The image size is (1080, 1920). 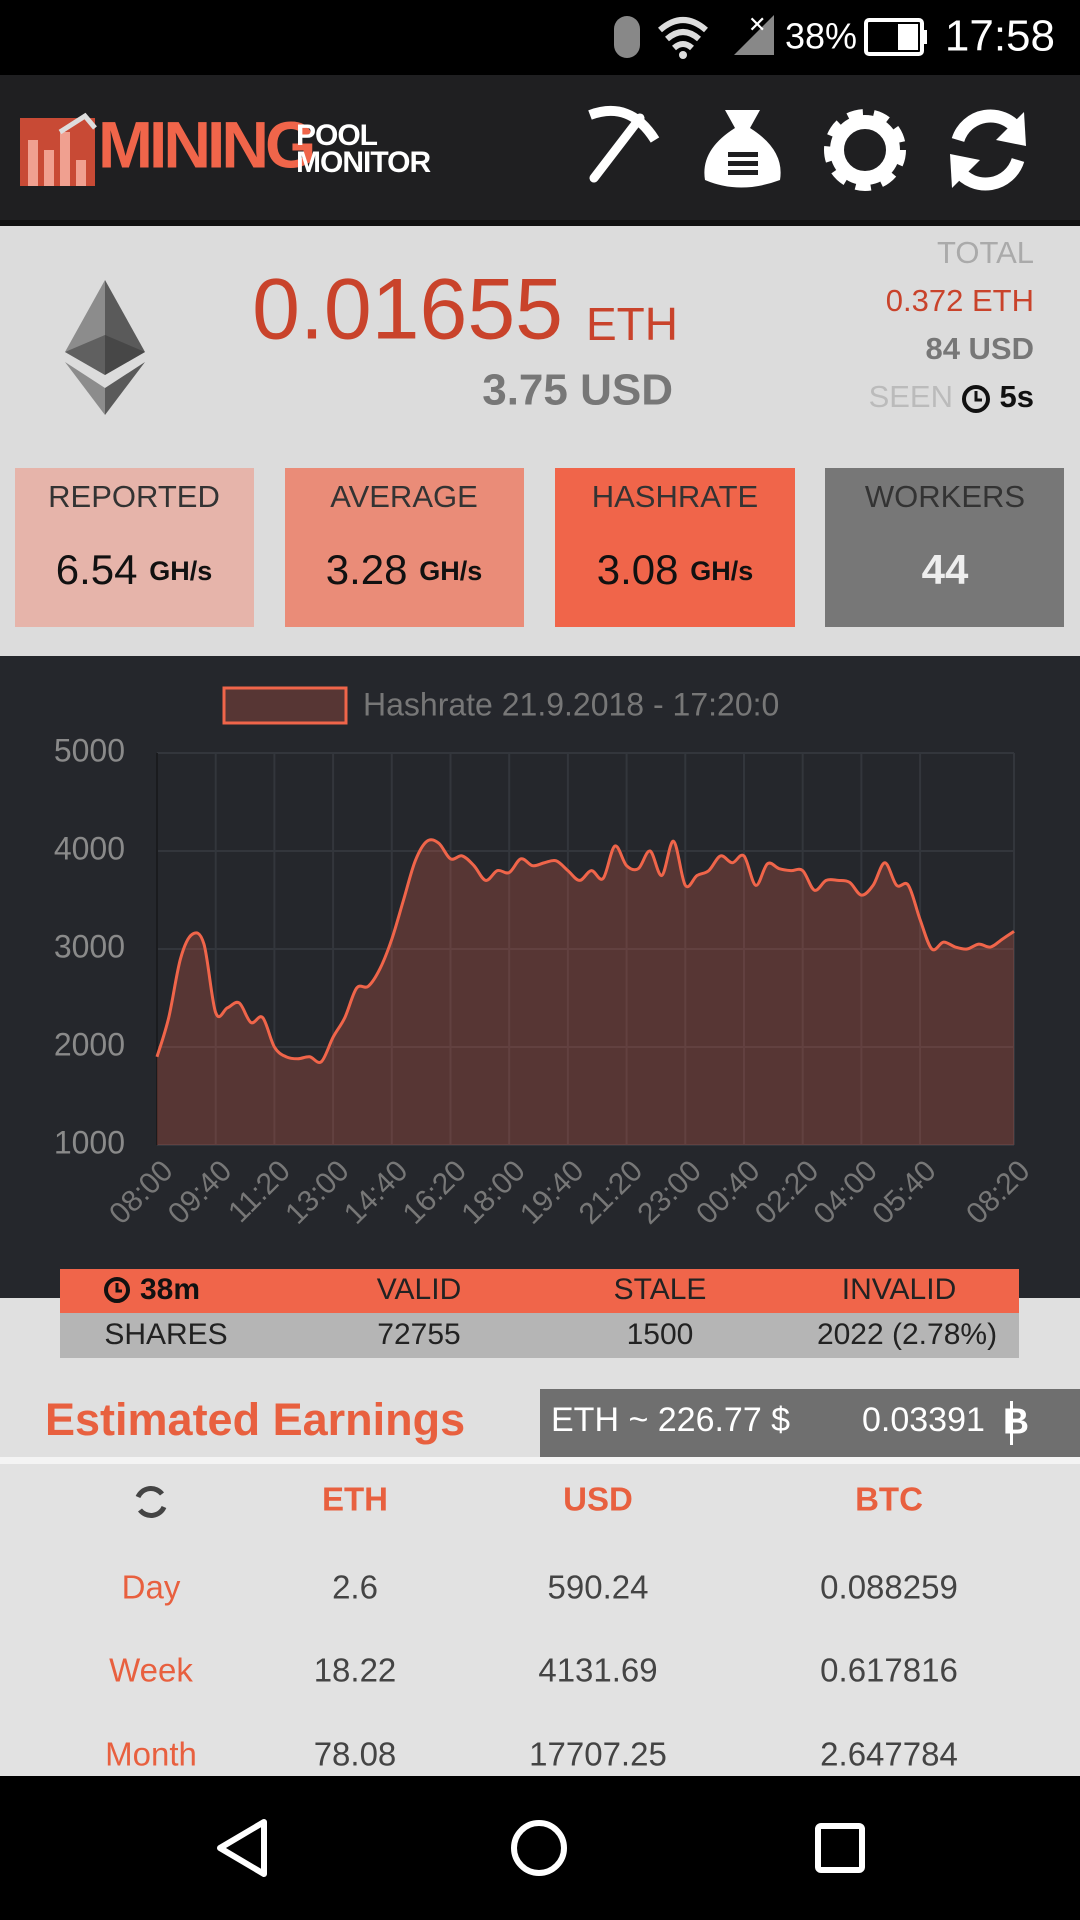 What do you see at coordinates (205, 144) in the screenshot?
I see `logo-main: MINING` at bounding box center [205, 144].